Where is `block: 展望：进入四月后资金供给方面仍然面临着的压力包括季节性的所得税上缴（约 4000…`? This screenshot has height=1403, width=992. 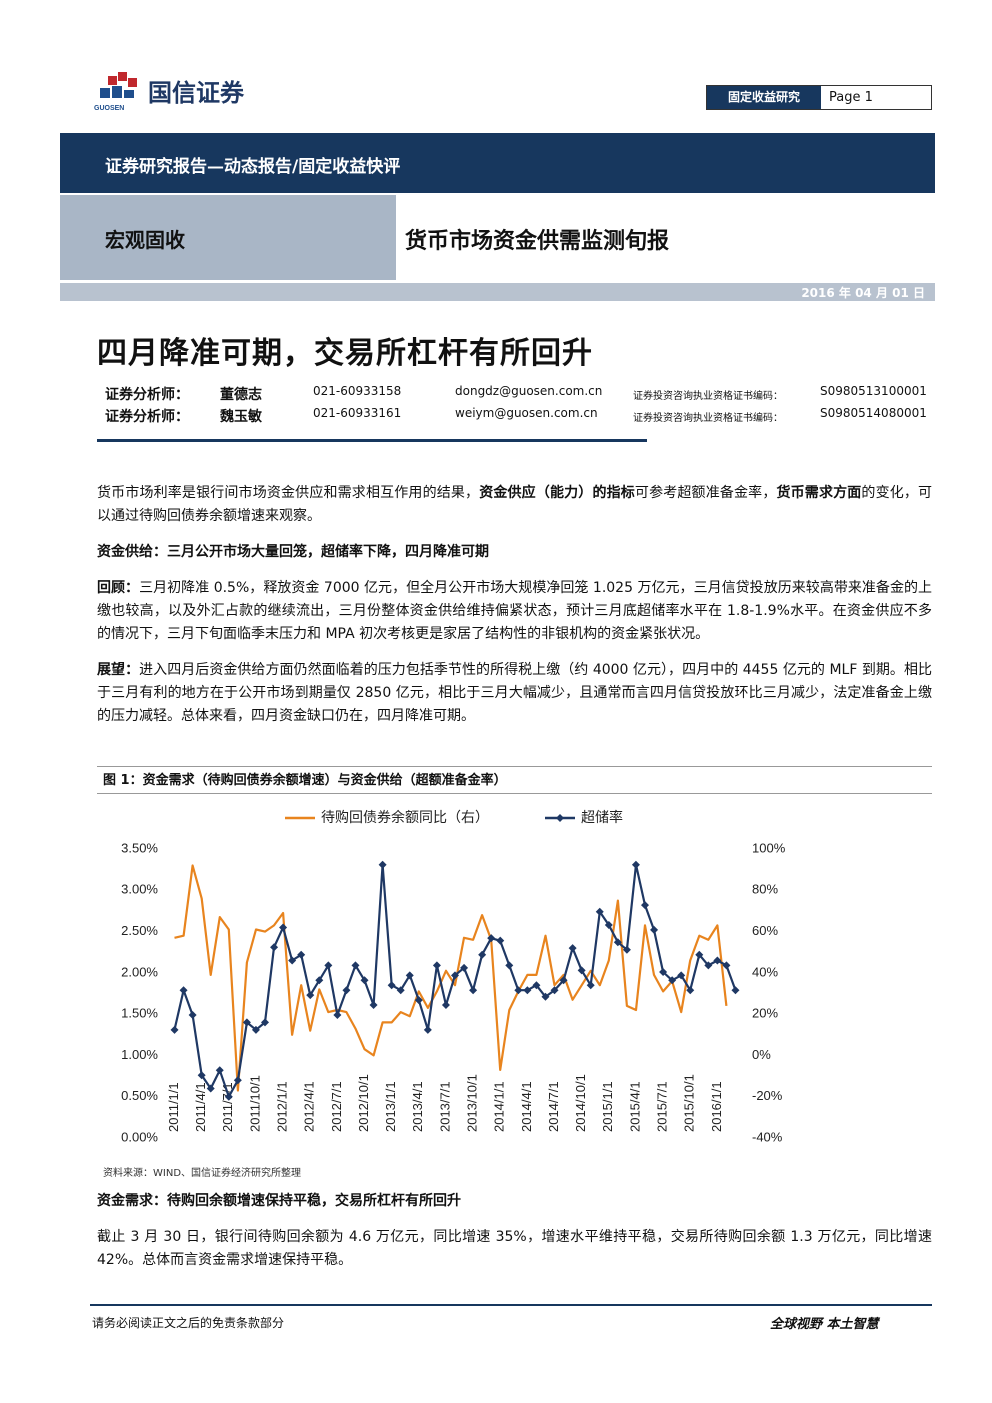 block: 展望：进入四月后资金供给方面仍然面临着的压力包括季节性的所得税上缴（约 4000… is located at coordinates (514, 693).